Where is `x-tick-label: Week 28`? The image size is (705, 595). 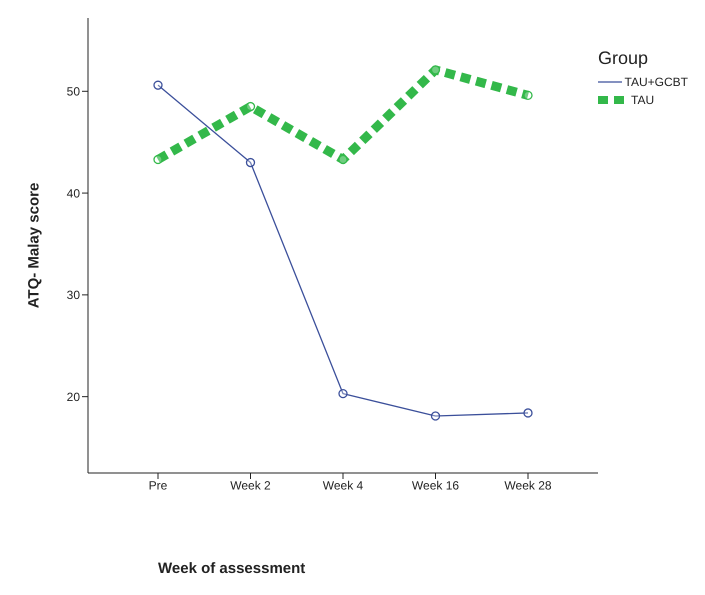 x-tick-label: Week 28 is located at coordinates (528, 485).